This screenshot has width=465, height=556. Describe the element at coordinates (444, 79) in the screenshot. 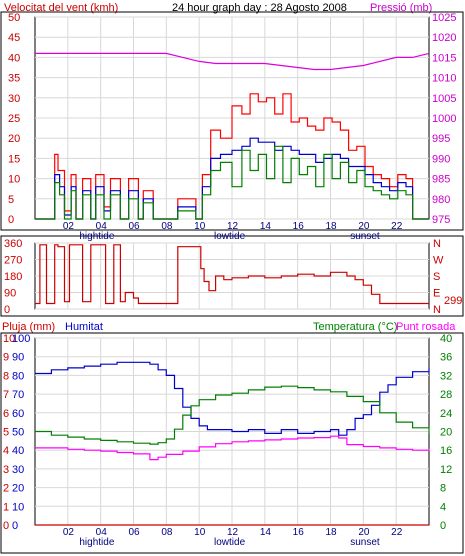

I see `pressure-ytick-1010: 1010` at that location.